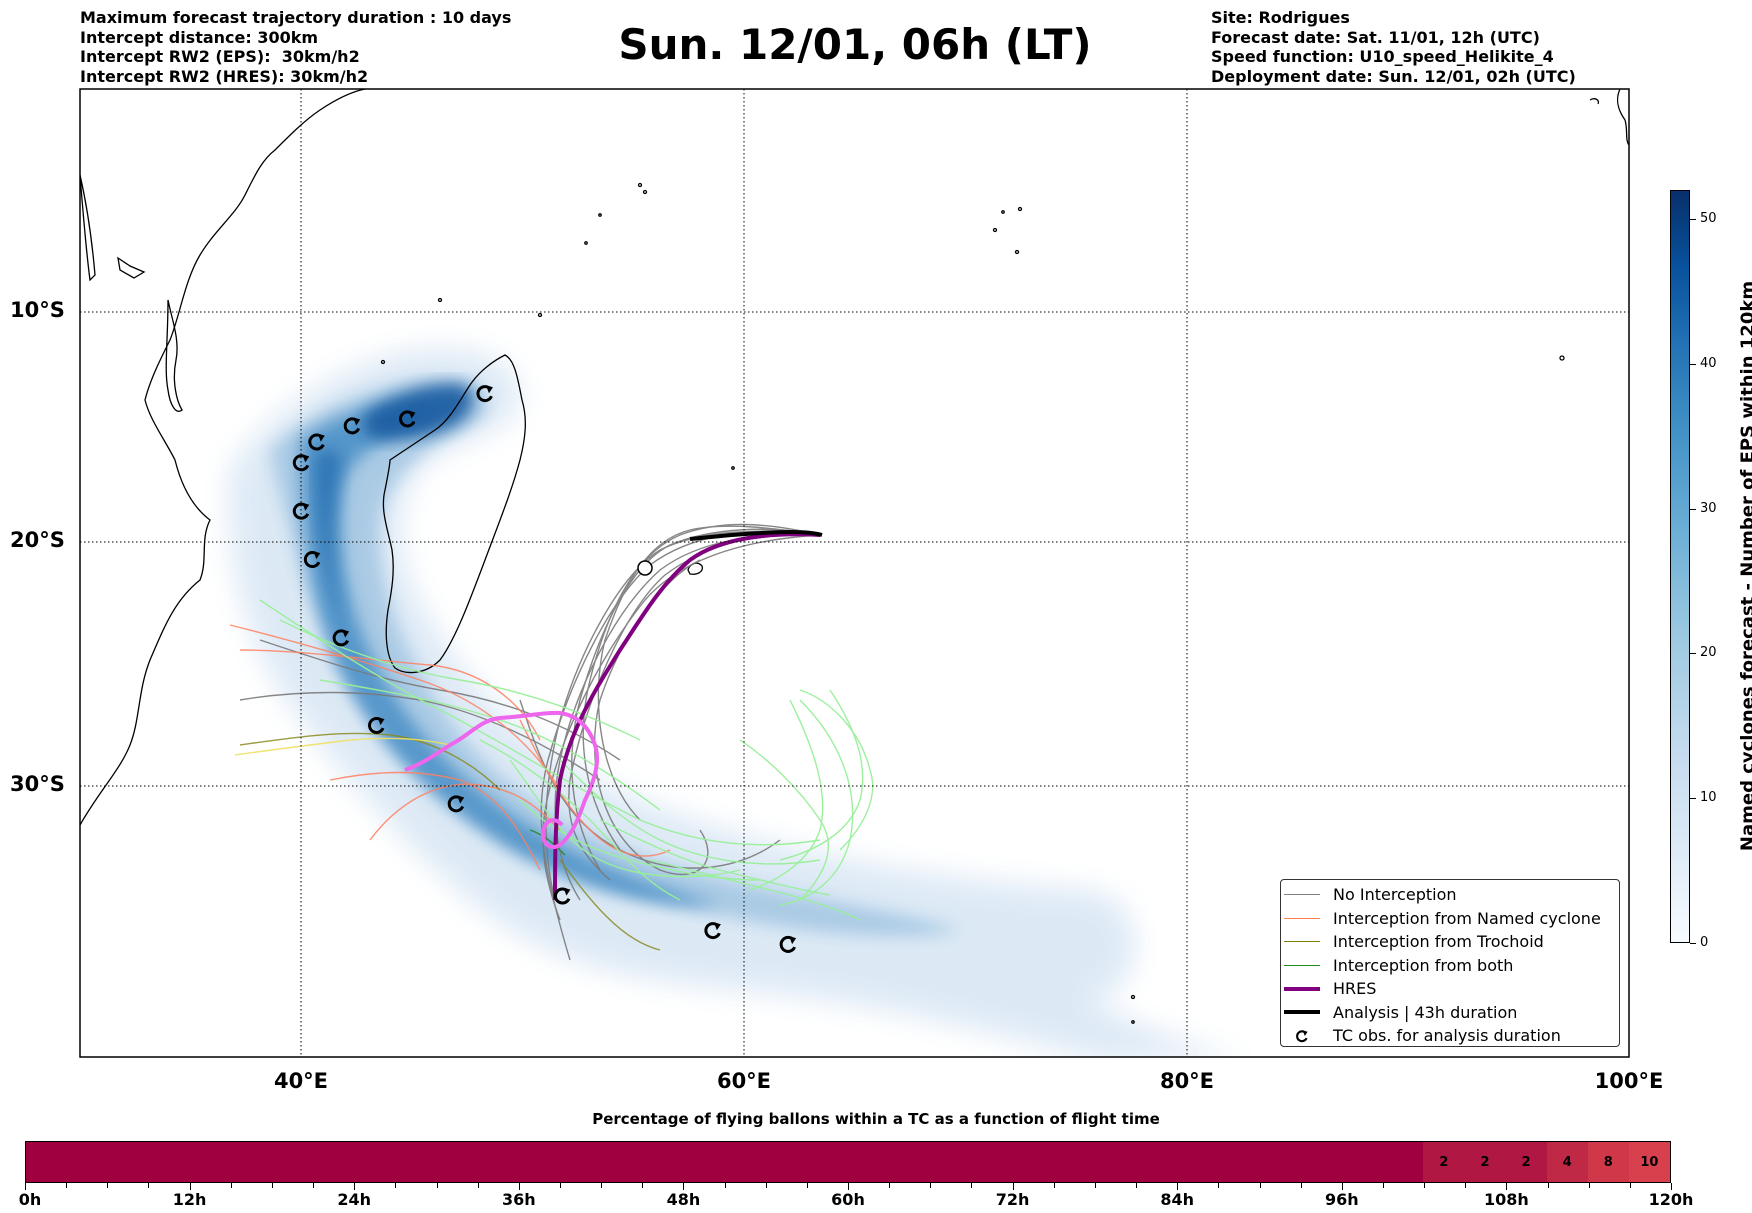 This screenshot has width=1752, height=1213. What do you see at coordinates (1450, 895) in the screenshot?
I see `legend-item-no-interception: No Interception` at bounding box center [1450, 895].